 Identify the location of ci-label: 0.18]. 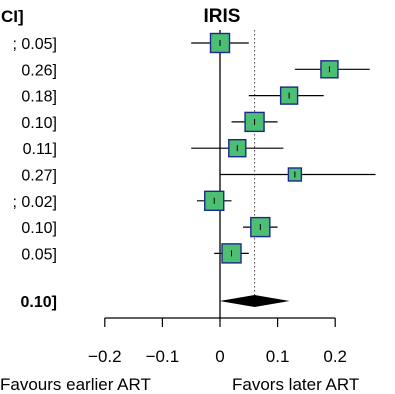
(39, 97).